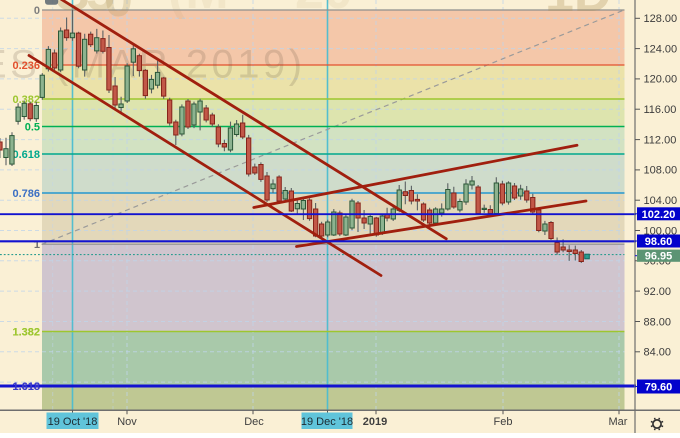 Image resolution: width=680 pixels, height=438 pixels. Describe the element at coordinates (659, 242) in the screenshot. I see `svg-text: 98.60` at that location.